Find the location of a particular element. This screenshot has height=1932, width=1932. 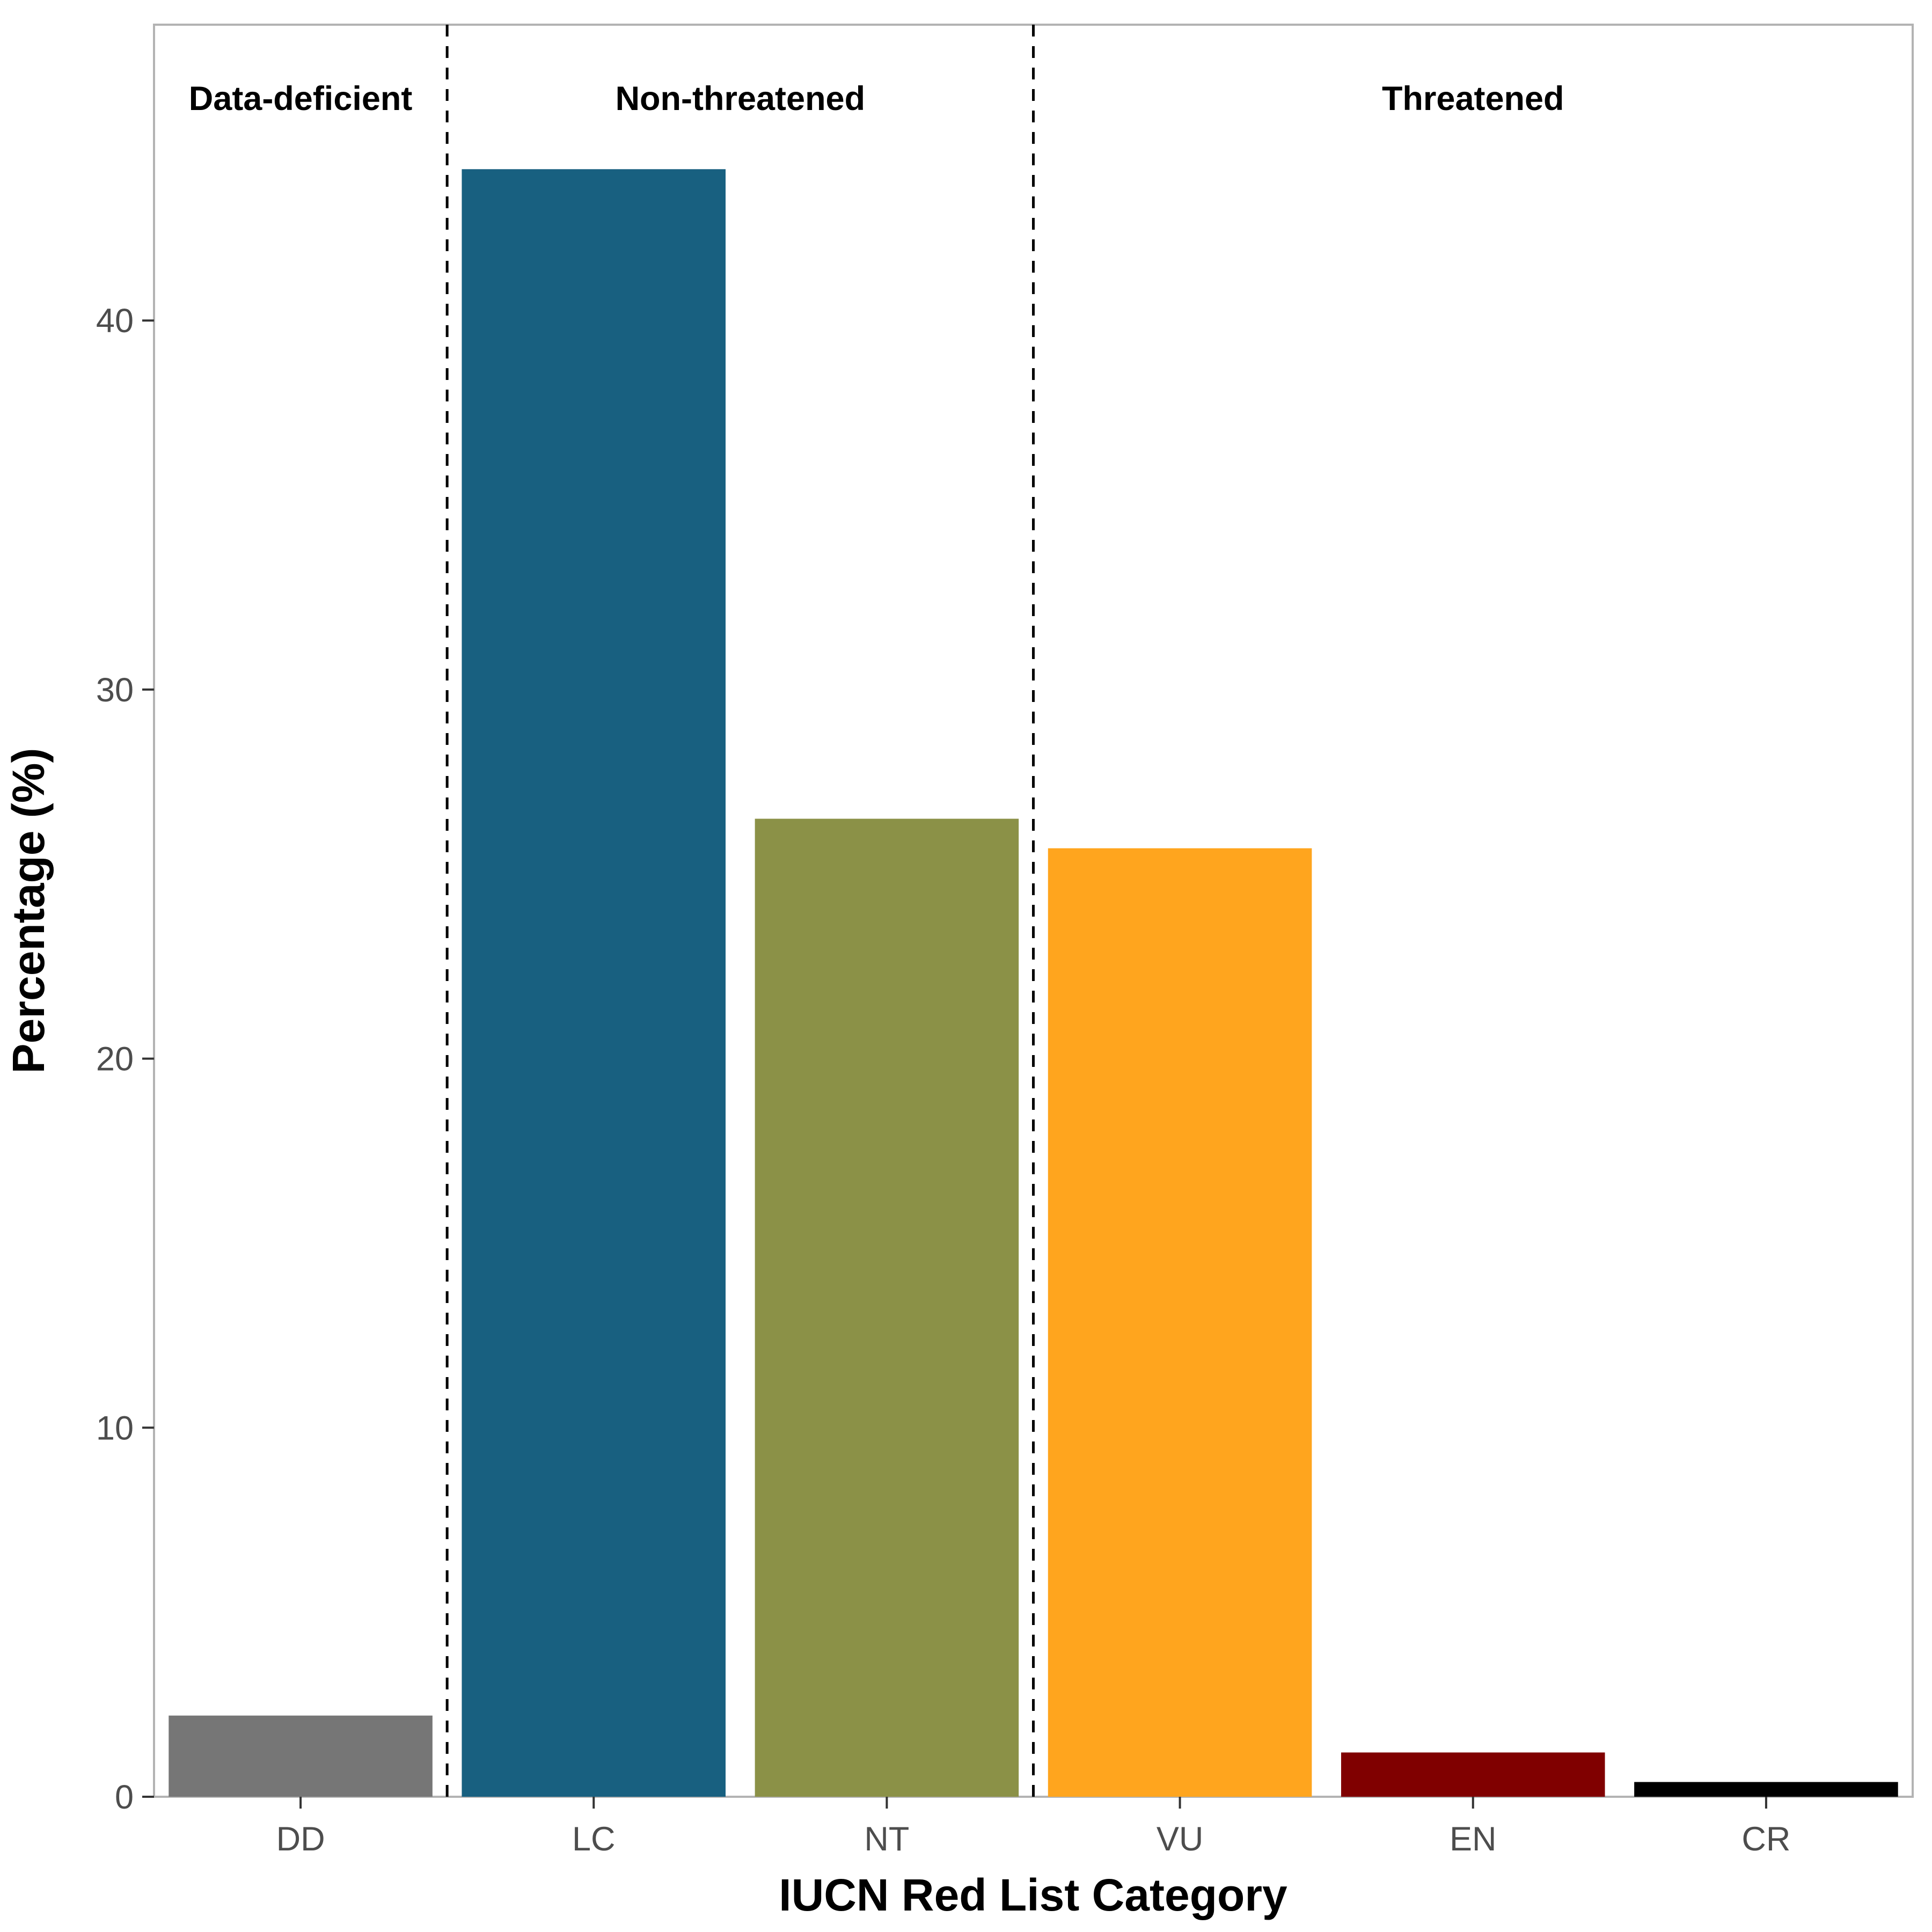

group-label-data-deficient: Data-deficient is located at coordinates (301, 99).